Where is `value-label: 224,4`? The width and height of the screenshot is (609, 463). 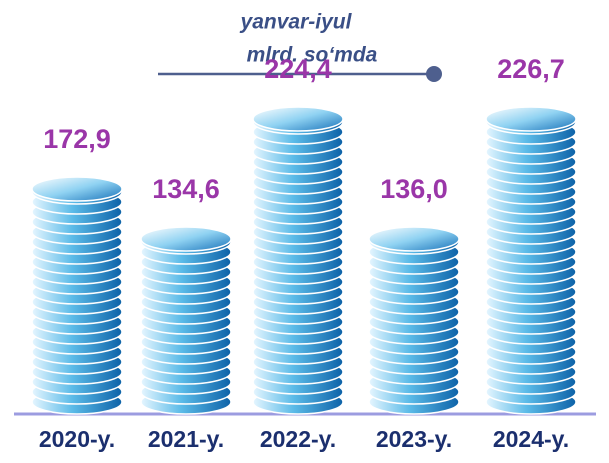 value-label: 224,4 is located at coordinates (298, 69).